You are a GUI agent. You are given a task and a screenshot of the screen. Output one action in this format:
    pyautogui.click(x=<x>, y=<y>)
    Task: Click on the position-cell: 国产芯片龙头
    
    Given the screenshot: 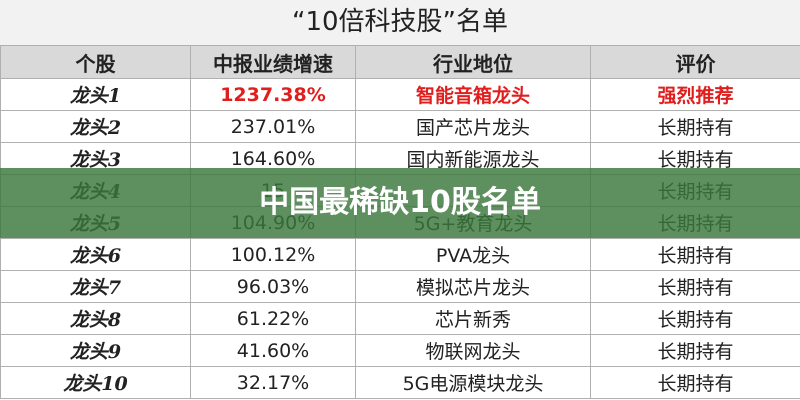 What is the action you would take?
    pyautogui.click(x=473, y=126)
    